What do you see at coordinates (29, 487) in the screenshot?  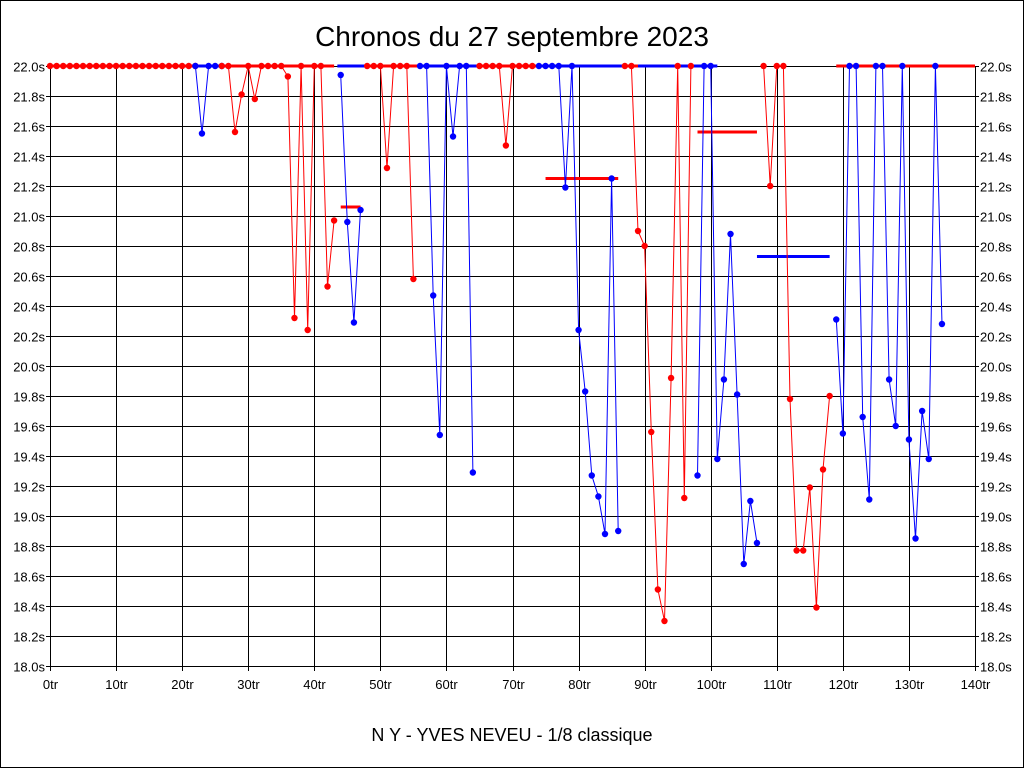 I see `y-tick-label-left: 19.2s` at bounding box center [29, 487].